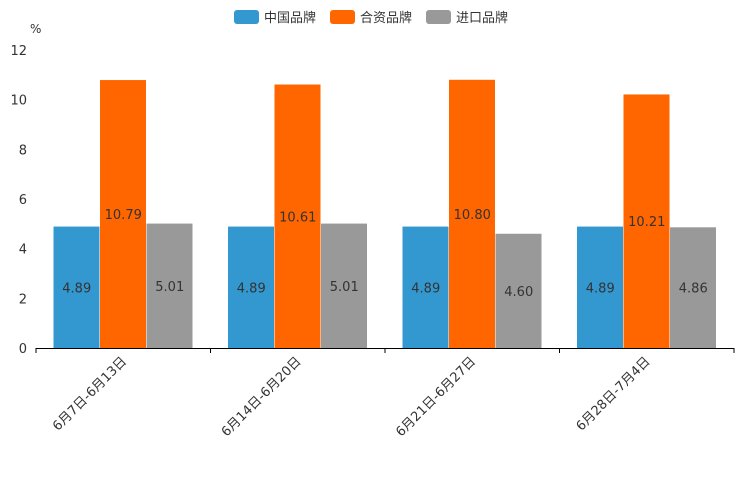 Image resolution: width=744 pixels, height=496 pixels. What do you see at coordinates (262, 397) in the screenshot?
I see `x-tick-label: 6月14日-6月20日` at bounding box center [262, 397].